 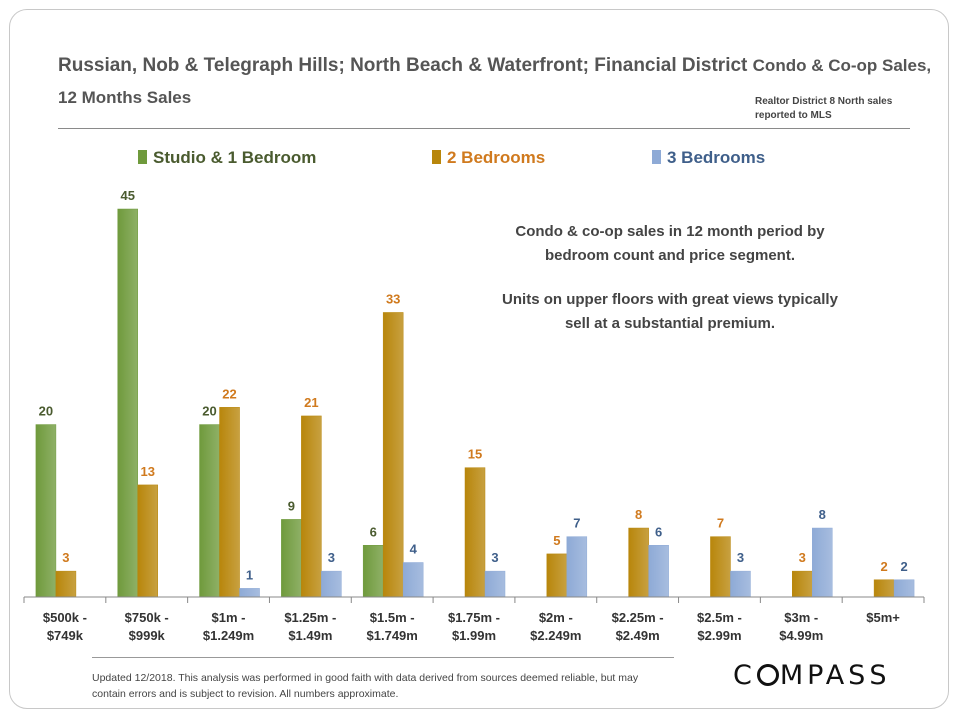 What do you see at coordinates (638, 635) in the screenshot?
I see `x-tick-label-8-2: $2.49m` at bounding box center [638, 635].